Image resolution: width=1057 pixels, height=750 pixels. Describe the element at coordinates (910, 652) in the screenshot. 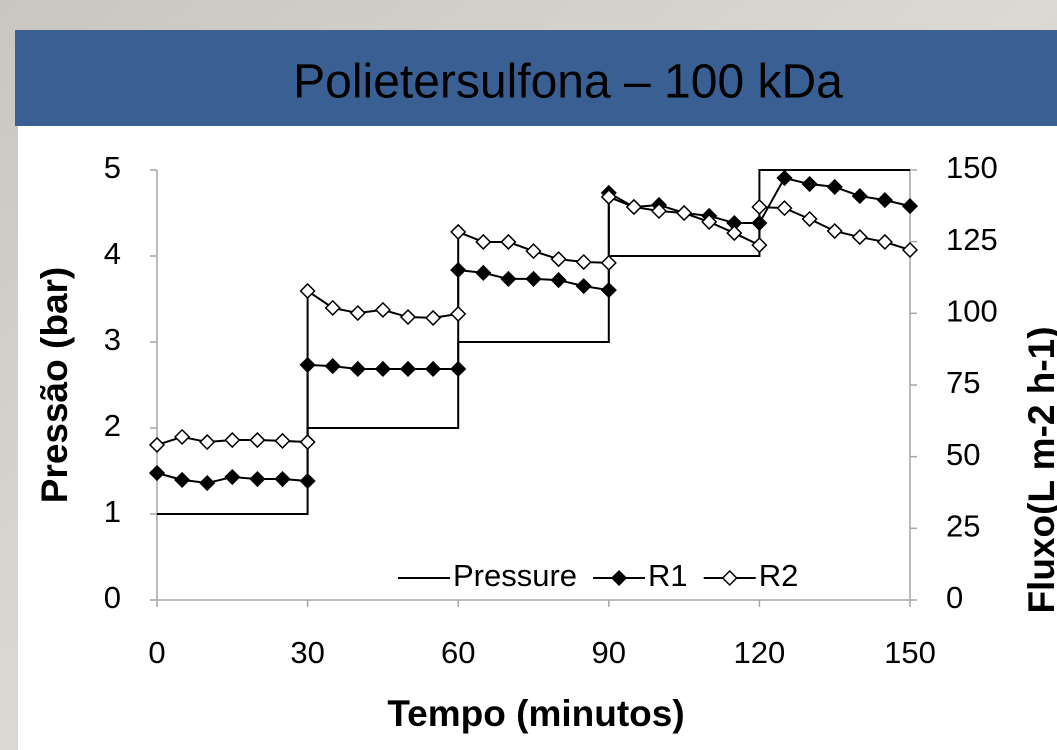

I see `x-tick-label: 150` at that location.